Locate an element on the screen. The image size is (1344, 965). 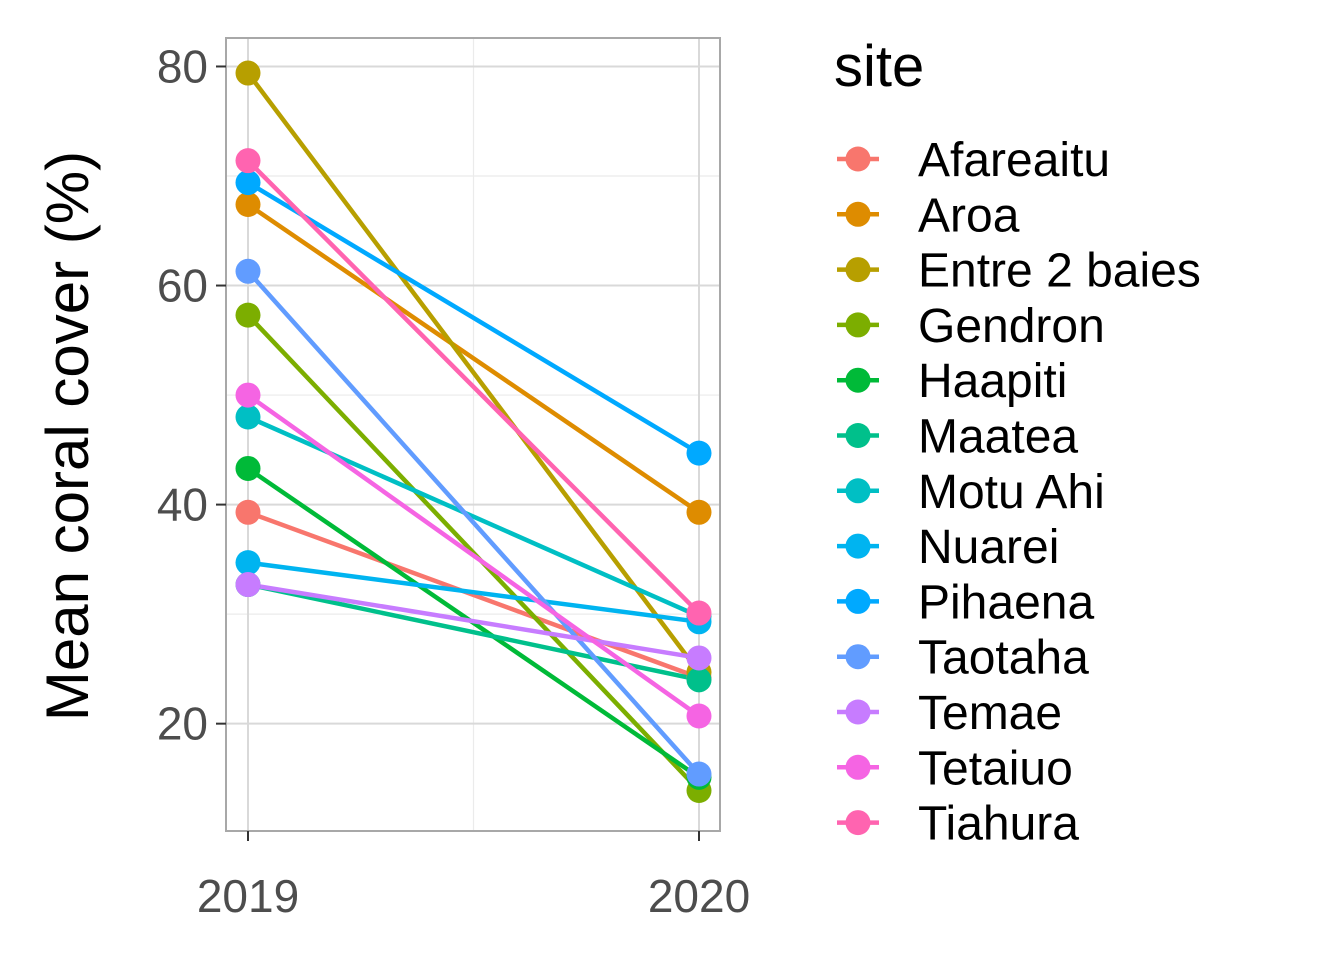
x-tick-label: 2020 is located at coordinates (699, 896).